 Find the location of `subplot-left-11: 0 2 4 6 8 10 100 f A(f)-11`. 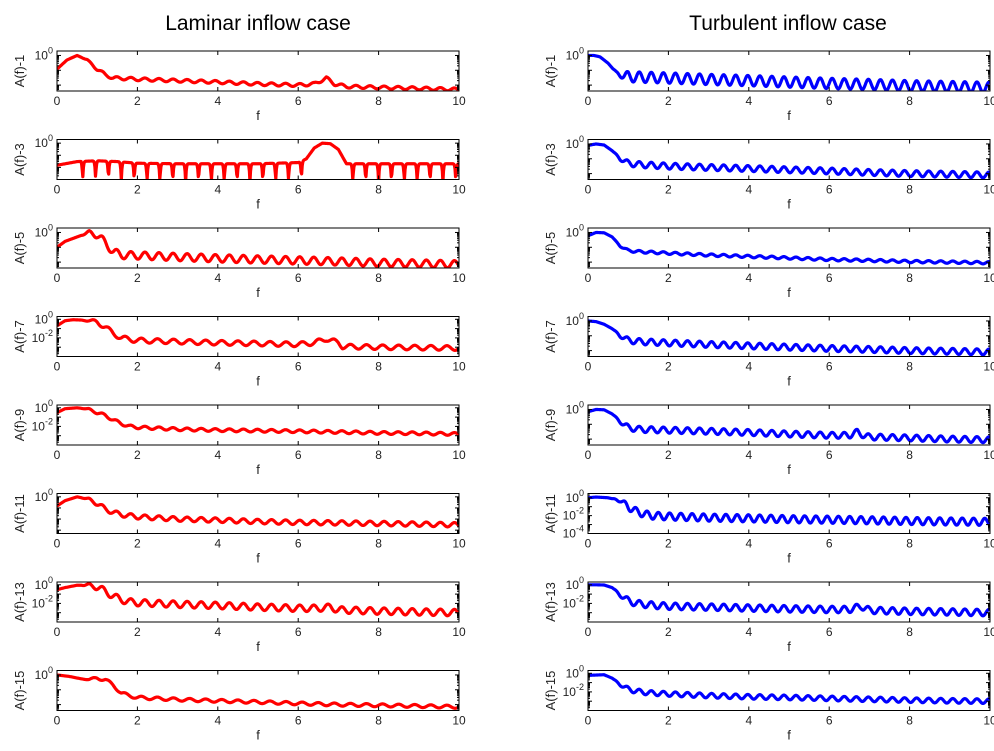

subplot-left-11: 0 2 4 6 8 10 100 f A(f)-11 is located at coordinates (239, 526).